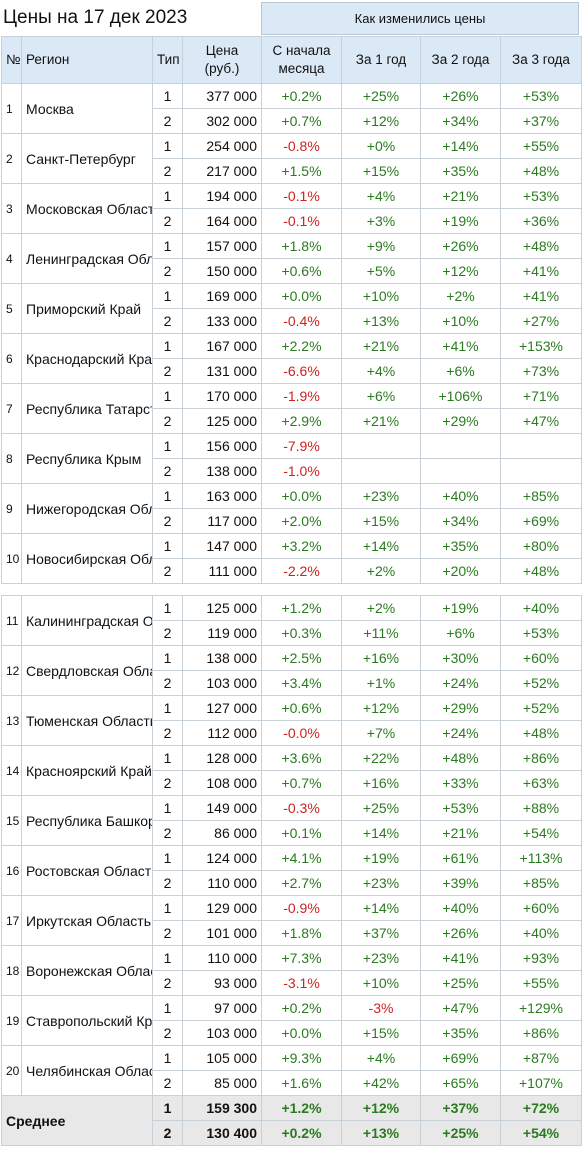  I want to click on region-name: Санкт-Петербург, so click(87, 158).